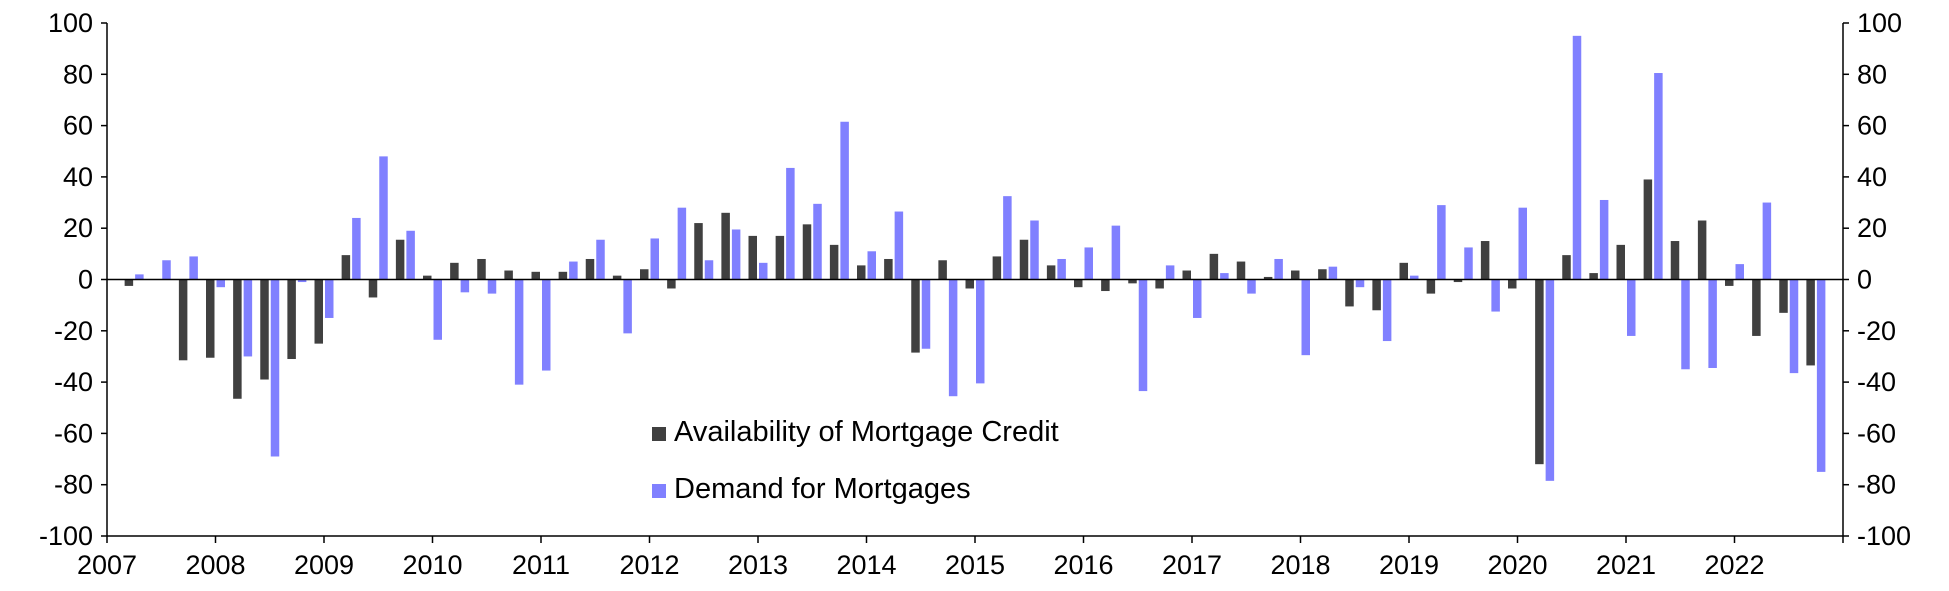  What do you see at coordinates (1876, 331) in the screenshot?
I see `right-y-tick-label: -20` at bounding box center [1876, 331].